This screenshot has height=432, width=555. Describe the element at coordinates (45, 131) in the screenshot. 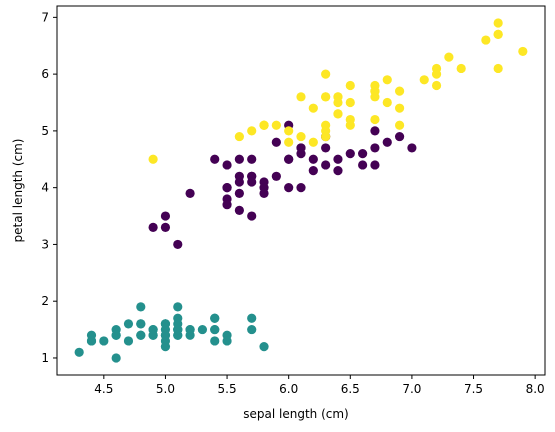

I see `y-tick-label: 5` at that location.